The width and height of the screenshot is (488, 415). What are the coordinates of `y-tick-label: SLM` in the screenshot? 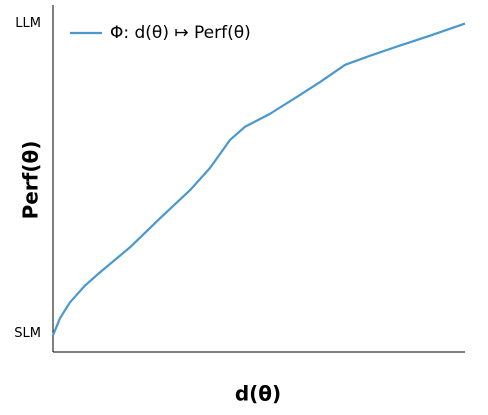 It's located at (27, 333).